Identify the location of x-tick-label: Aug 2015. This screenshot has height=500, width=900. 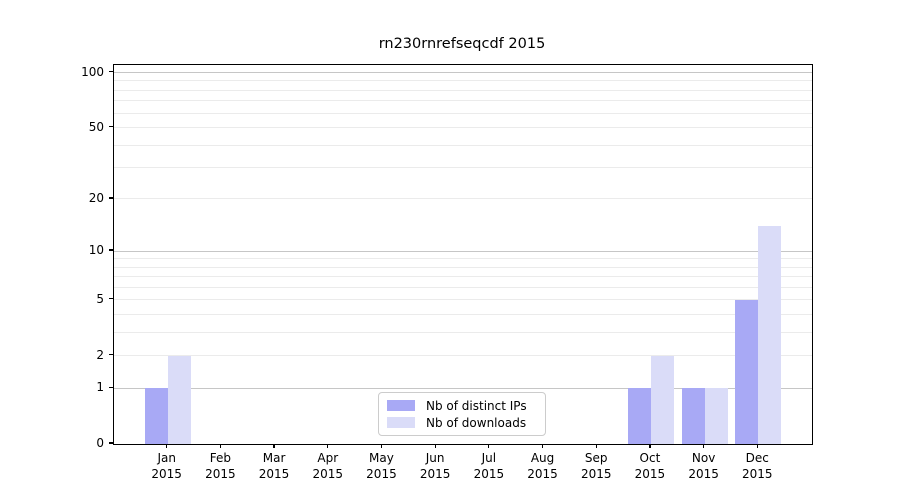
(542, 466).